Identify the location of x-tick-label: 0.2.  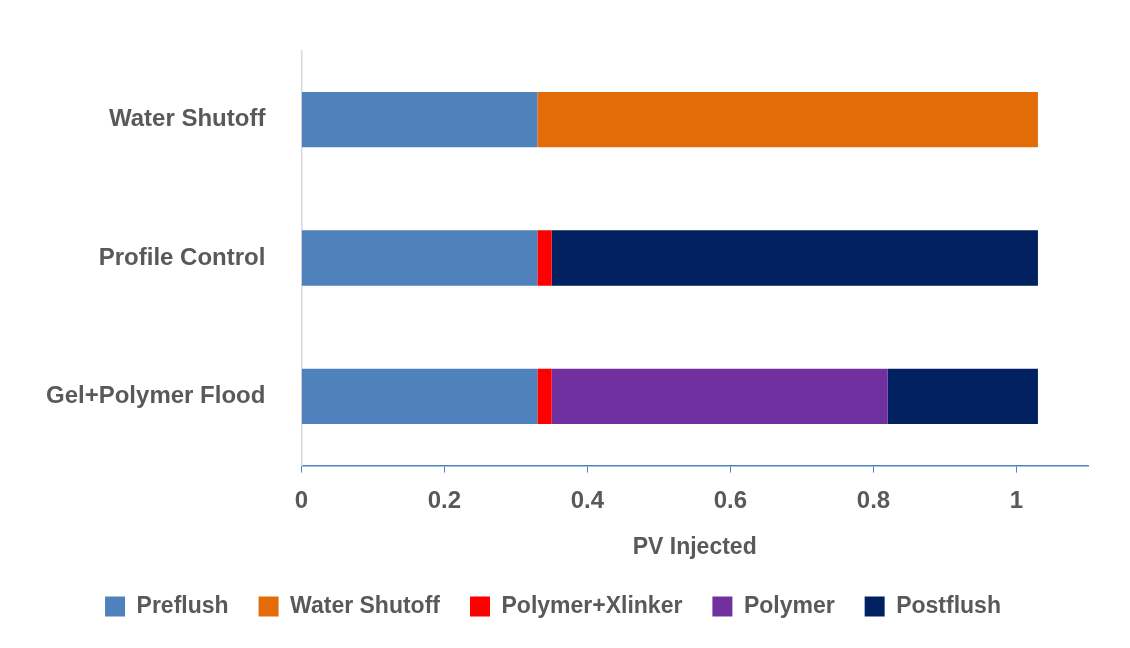
(444, 499).